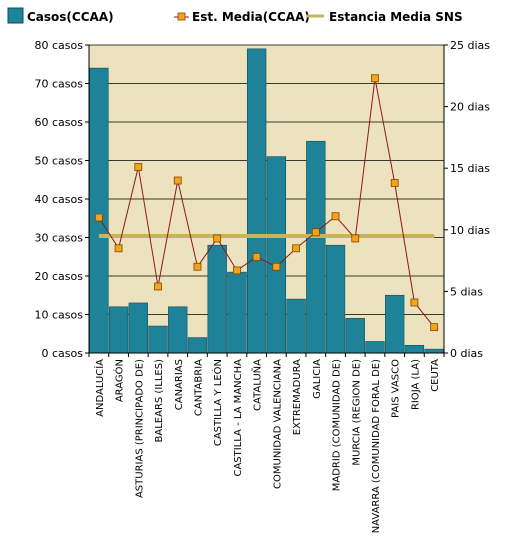 The height and width of the screenshot is (555, 511). I want to click on legend-bar-swatch, so click(15, 15).